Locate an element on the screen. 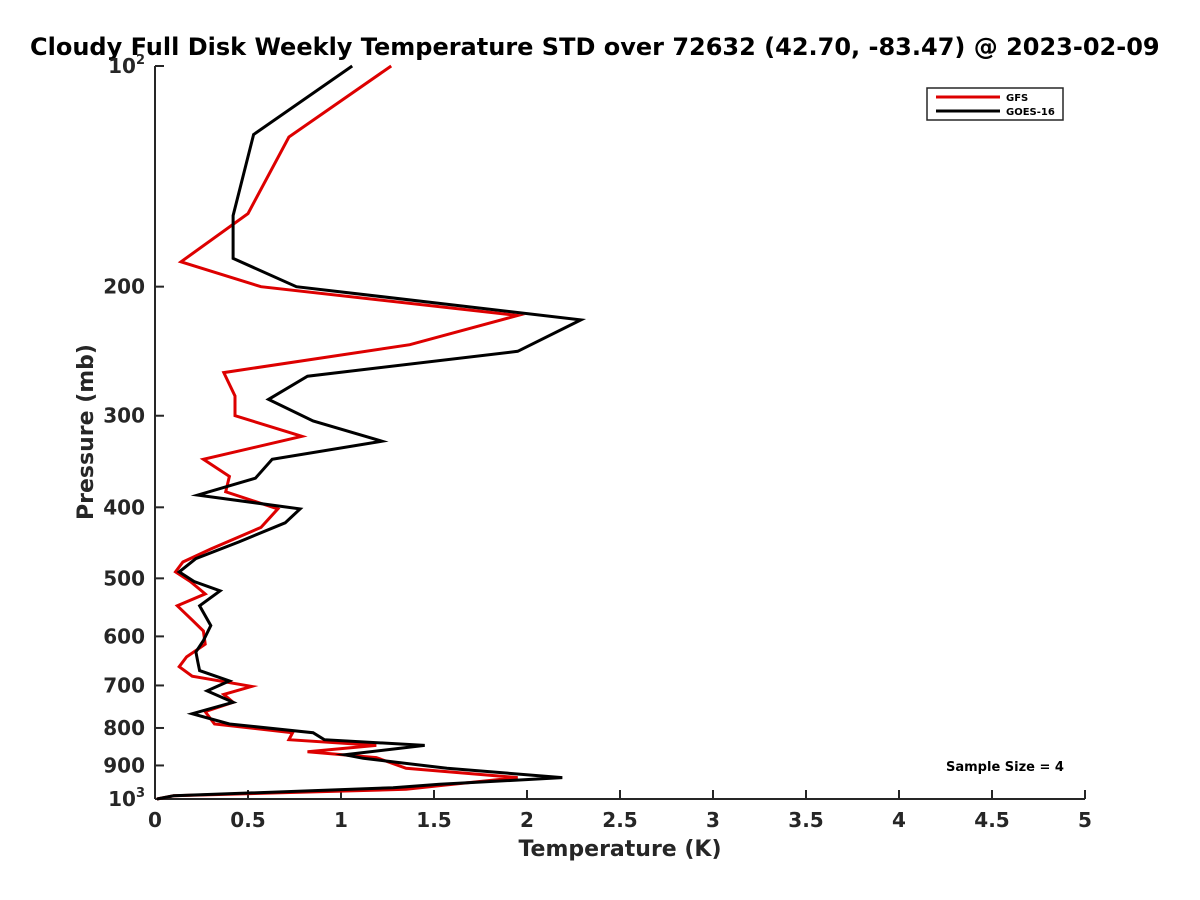  x-tick-label: 3 is located at coordinates (713, 820).